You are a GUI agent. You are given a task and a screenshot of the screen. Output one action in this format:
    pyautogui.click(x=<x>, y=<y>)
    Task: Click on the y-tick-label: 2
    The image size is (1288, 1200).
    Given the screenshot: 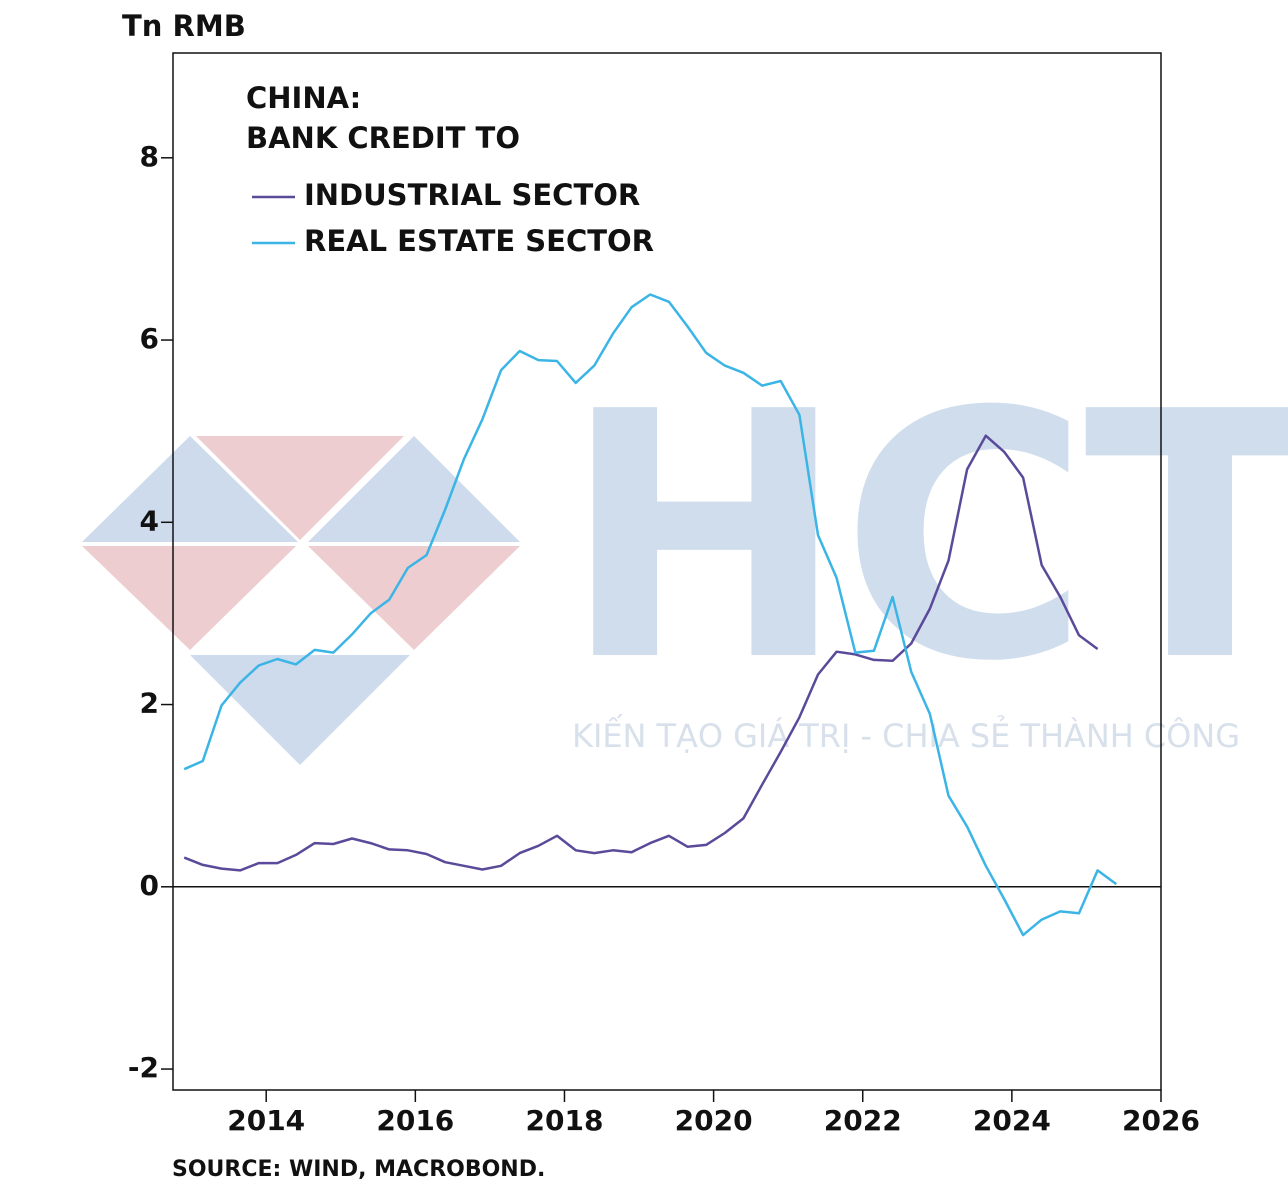 What is the action you would take?
    pyautogui.click(x=149, y=703)
    